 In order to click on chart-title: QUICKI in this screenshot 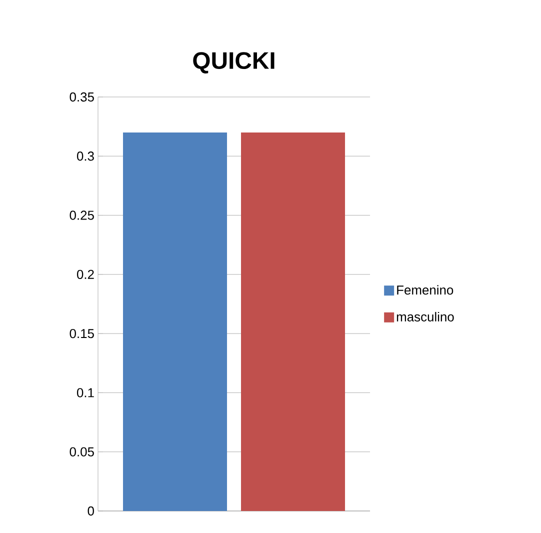, I will do `click(233, 63)`.